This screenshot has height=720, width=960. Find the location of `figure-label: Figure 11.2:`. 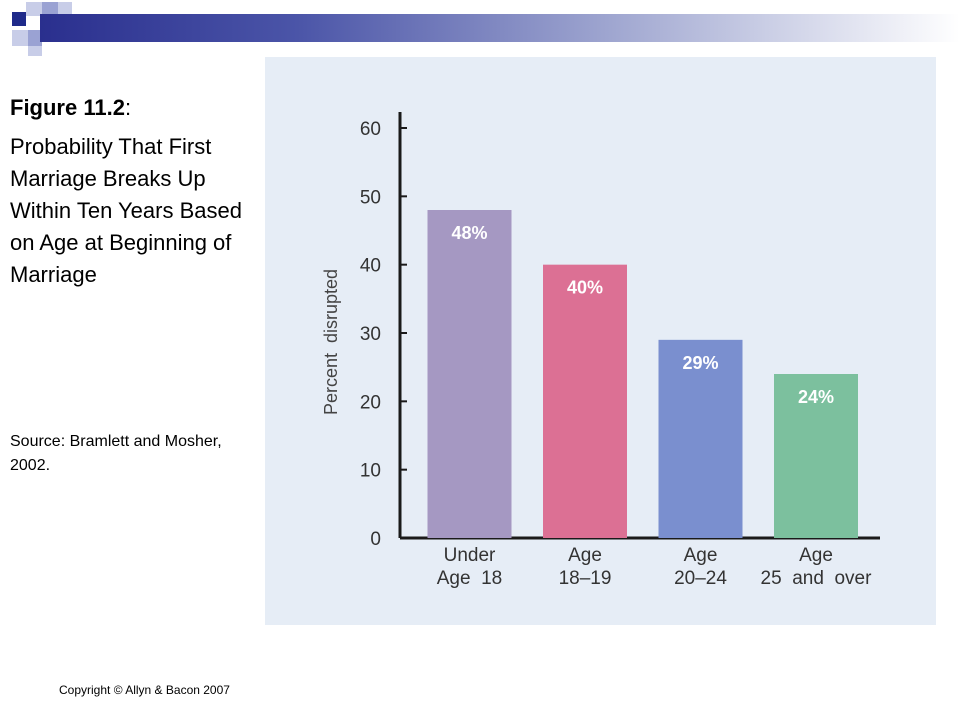

figure-label: Figure 11.2: is located at coordinates (132, 108).